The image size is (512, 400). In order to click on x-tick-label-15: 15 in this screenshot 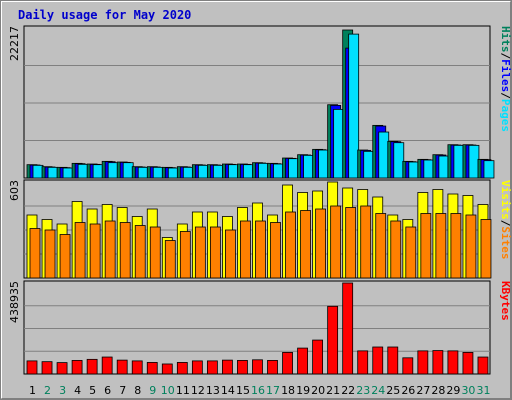, I will do `click(243, 390)`.